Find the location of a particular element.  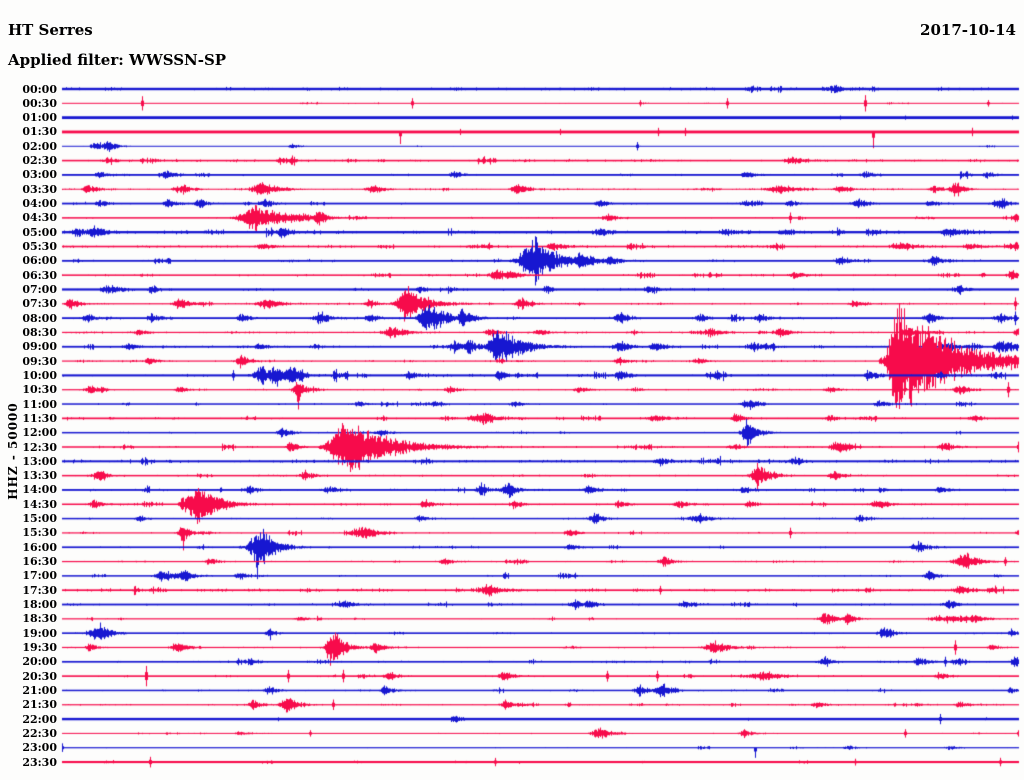

time-label-16:00: 16:00 is located at coordinates (39, 547).